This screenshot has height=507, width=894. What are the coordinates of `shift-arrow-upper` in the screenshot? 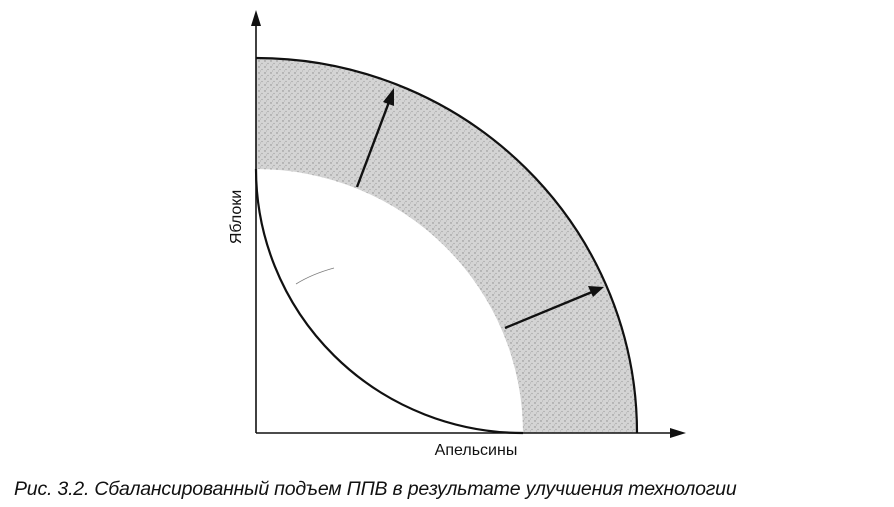 It's located at (373, 144).